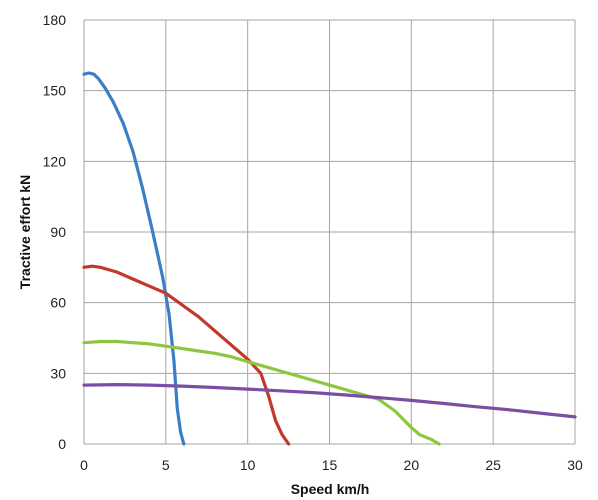 The height and width of the screenshot is (500, 598). I want to click on x-tick-label-4: 20, so click(412, 465).